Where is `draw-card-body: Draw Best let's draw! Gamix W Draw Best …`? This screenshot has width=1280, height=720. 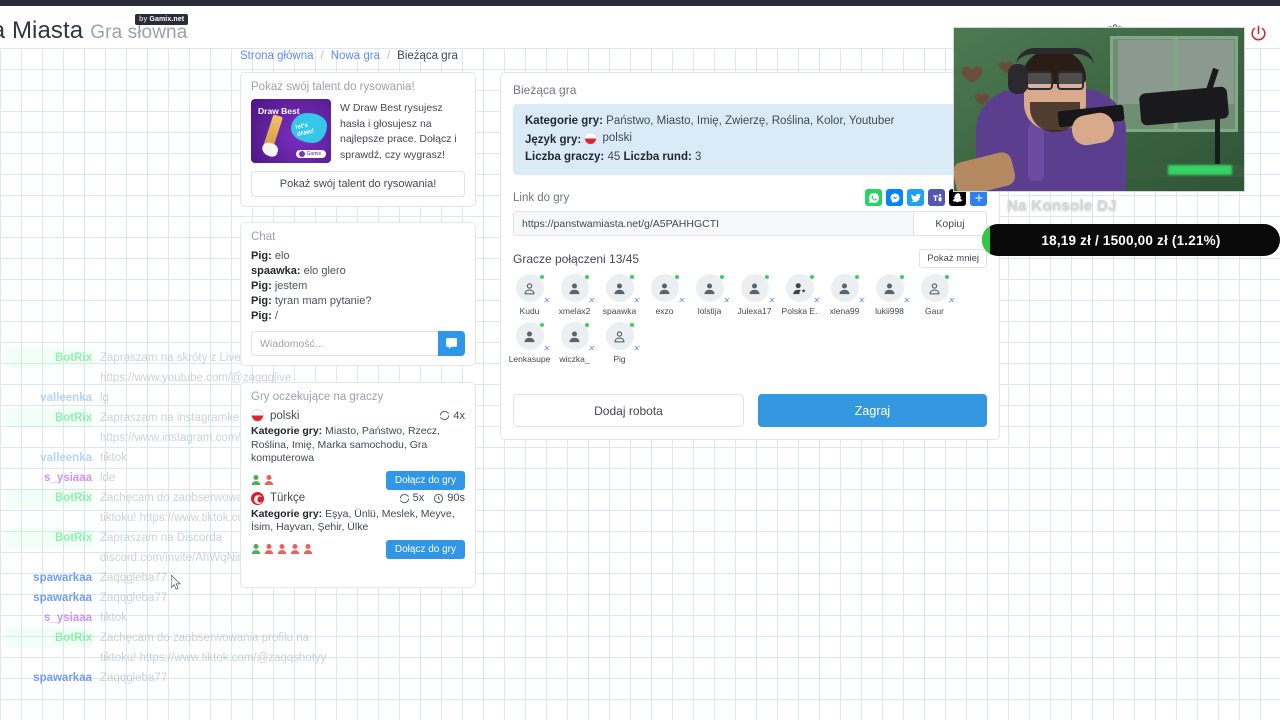
draw-card-body: Draw Best let's draw! Gamix W Draw Best … is located at coordinates (358, 134).